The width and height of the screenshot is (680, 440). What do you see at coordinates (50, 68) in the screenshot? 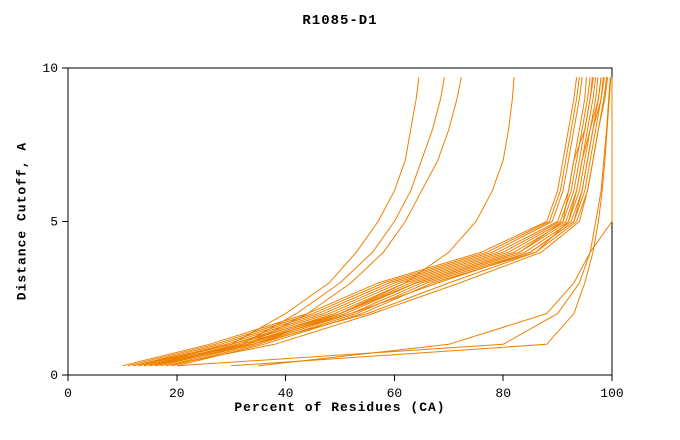
I see `y-tick-label: 10` at bounding box center [50, 68].